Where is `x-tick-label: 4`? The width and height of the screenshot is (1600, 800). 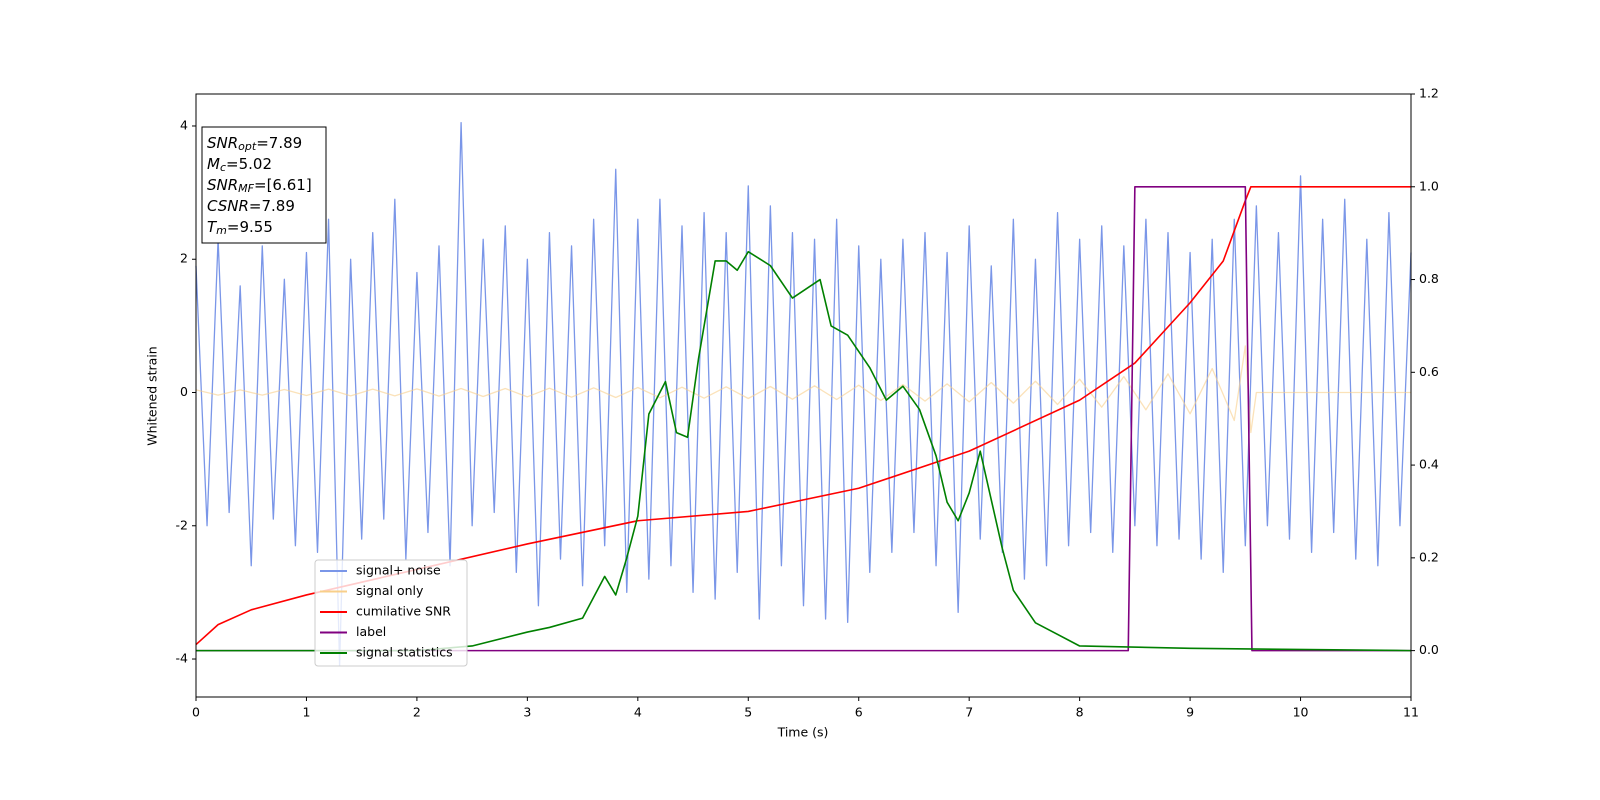 x-tick-label: 4 is located at coordinates (638, 712).